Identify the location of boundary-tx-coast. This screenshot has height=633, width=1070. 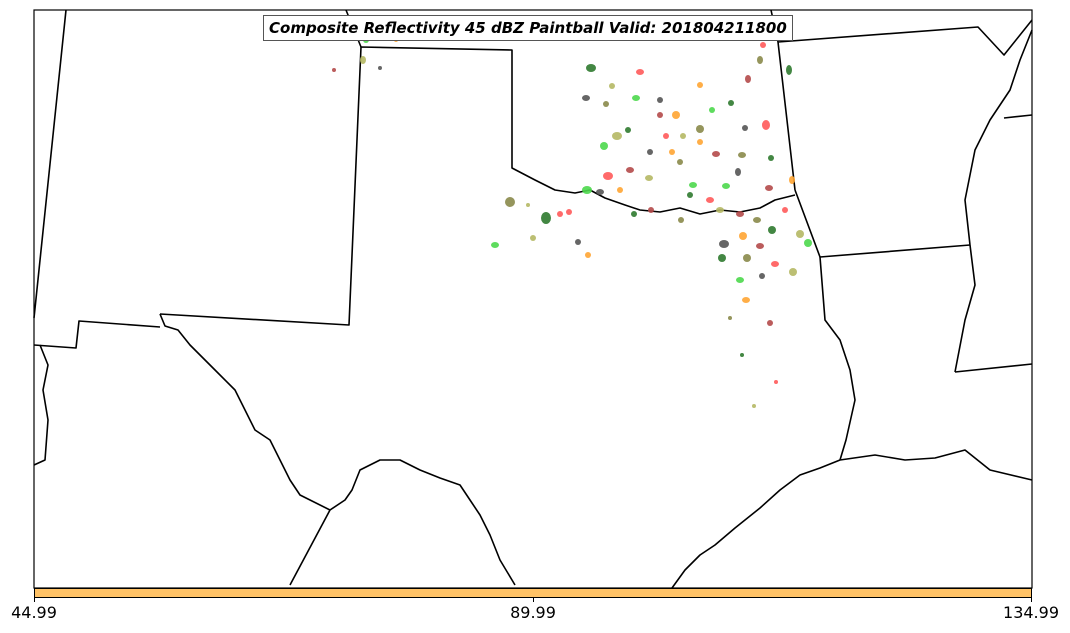
(756, 524).